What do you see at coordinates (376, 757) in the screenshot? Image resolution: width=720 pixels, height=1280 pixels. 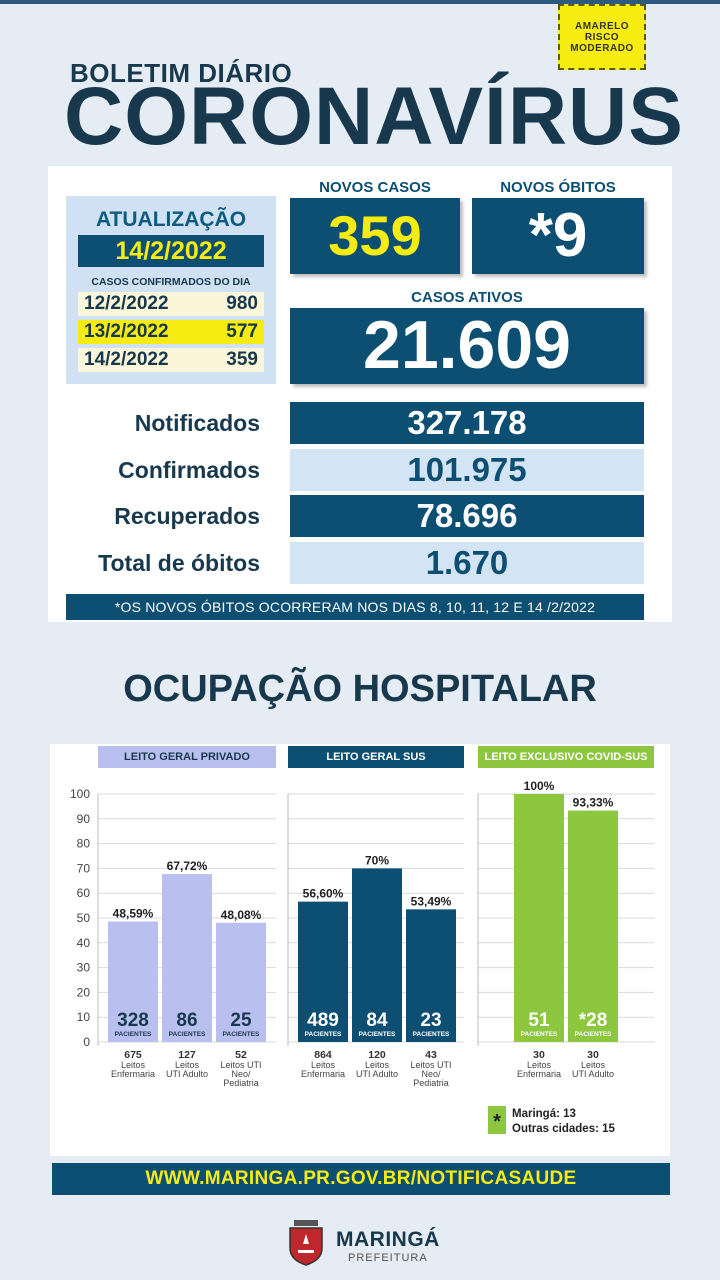 I see `section-head-sus: LEITO GERAL SUS` at bounding box center [376, 757].